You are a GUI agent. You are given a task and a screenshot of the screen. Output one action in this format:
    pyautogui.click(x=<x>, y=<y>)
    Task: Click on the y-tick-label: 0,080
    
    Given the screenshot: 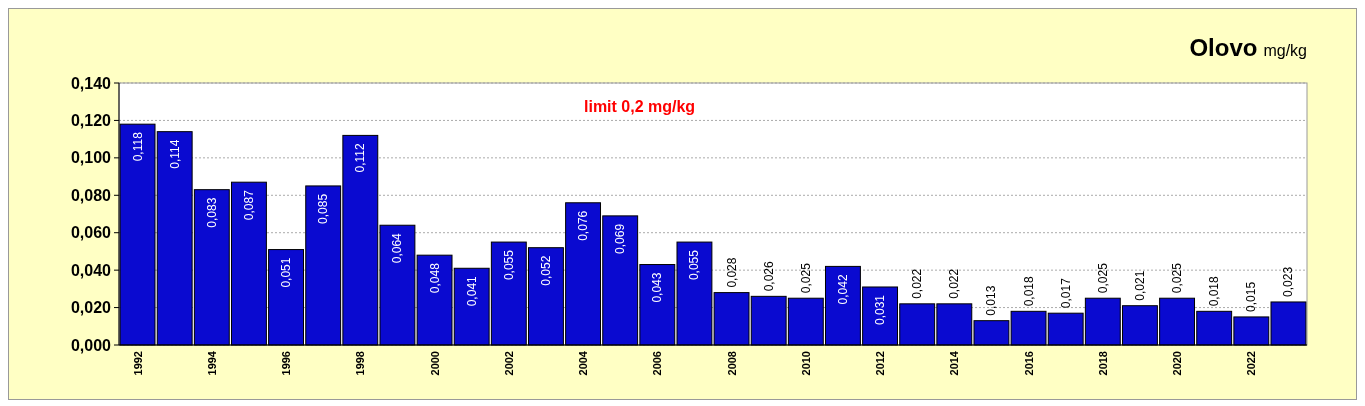 What is the action you would take?
    pyautogui.click(x=91, y=195)
    